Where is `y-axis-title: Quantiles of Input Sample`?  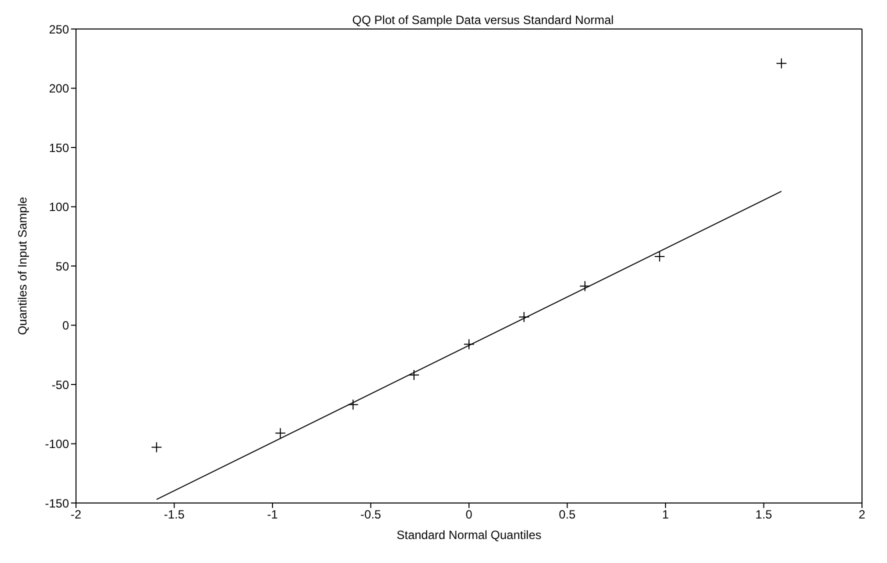
y-axis-title: Quantiles of Input Sample is located at coordinates (22, 266).